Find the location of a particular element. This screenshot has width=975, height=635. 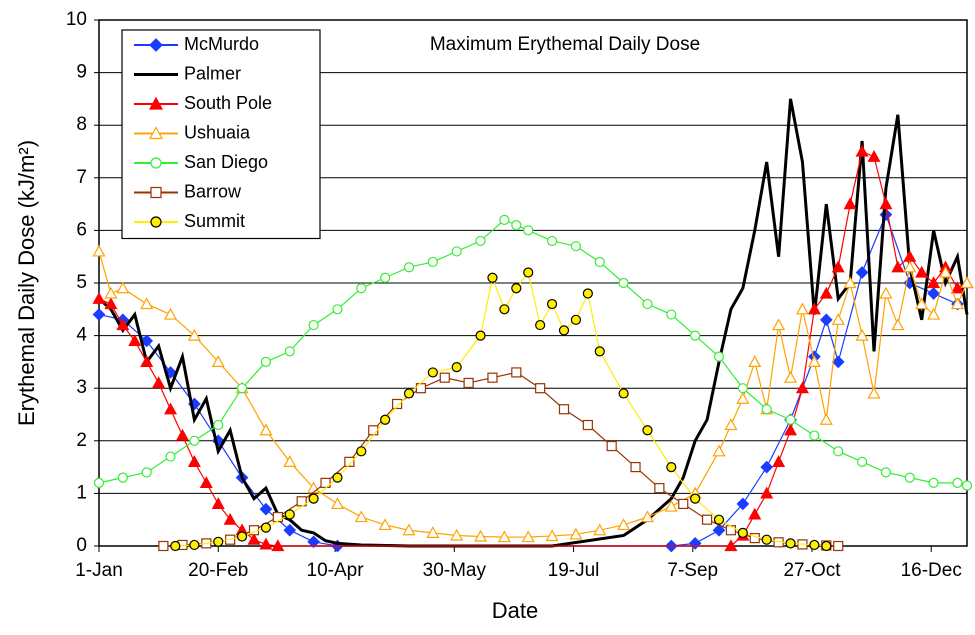

y-tick-label: 1 is located at coordinates (81, 492).